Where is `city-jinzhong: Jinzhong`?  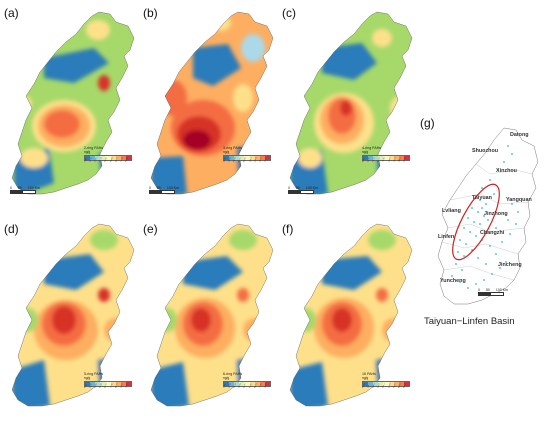 city-jinzhong: Jinzhong is located at coordinates (496, 214).